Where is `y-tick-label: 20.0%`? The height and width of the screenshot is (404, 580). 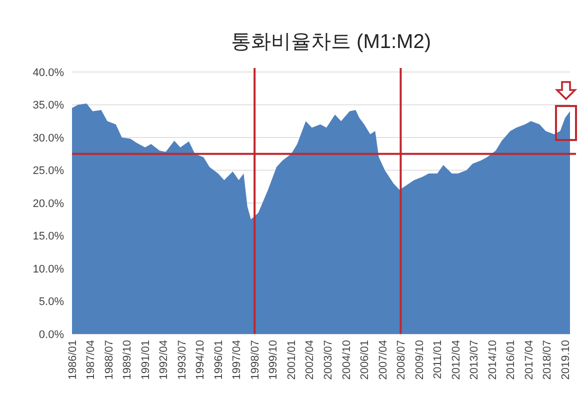 y-tick-label: 20.0% is located at coordinates (48, 204).